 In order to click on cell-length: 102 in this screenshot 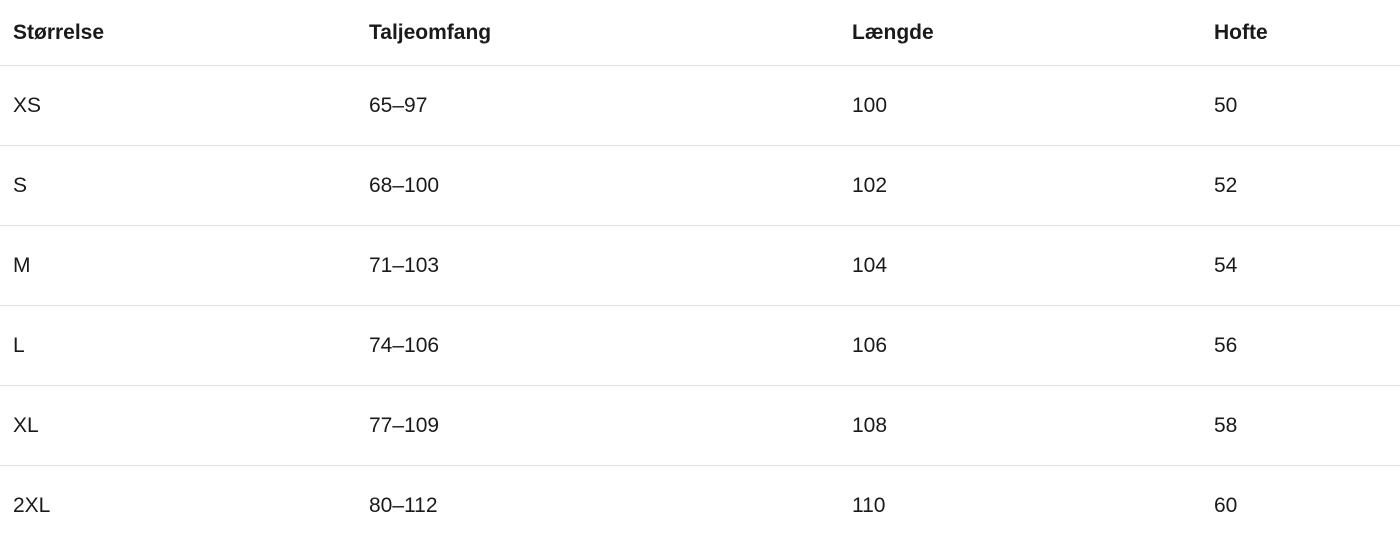, I will do `click(1020, 185)`.